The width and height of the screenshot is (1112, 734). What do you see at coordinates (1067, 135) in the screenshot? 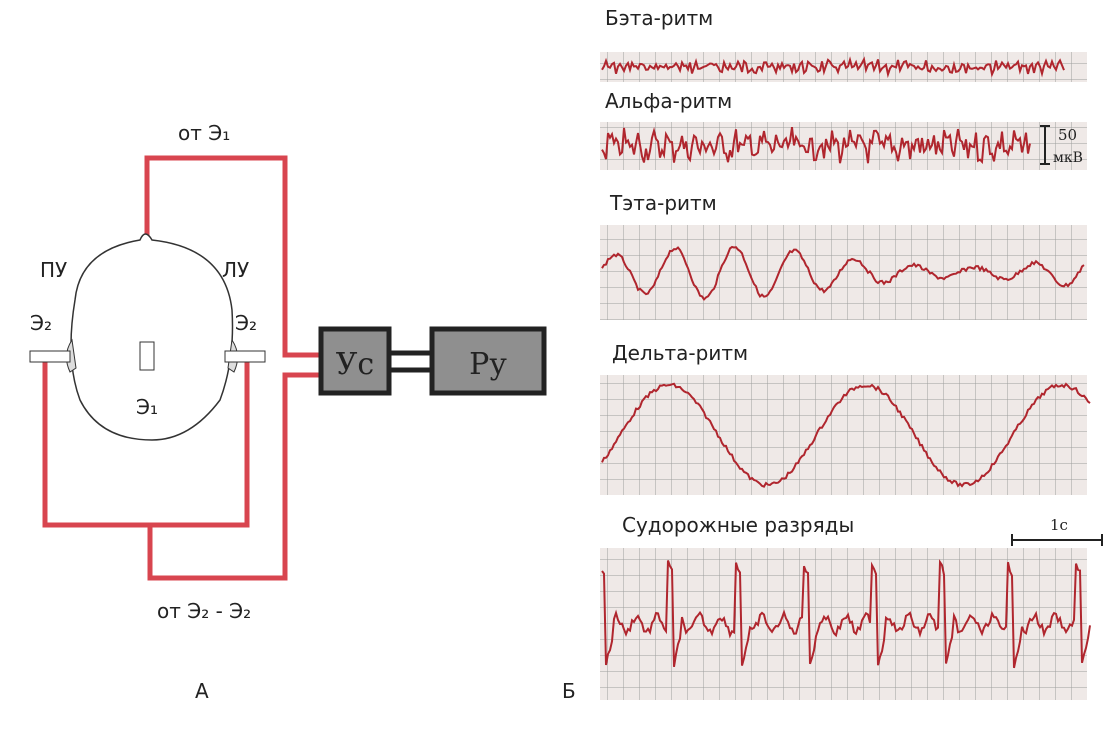
I see `scale-label: 50` at bounding box center [1067, 135].